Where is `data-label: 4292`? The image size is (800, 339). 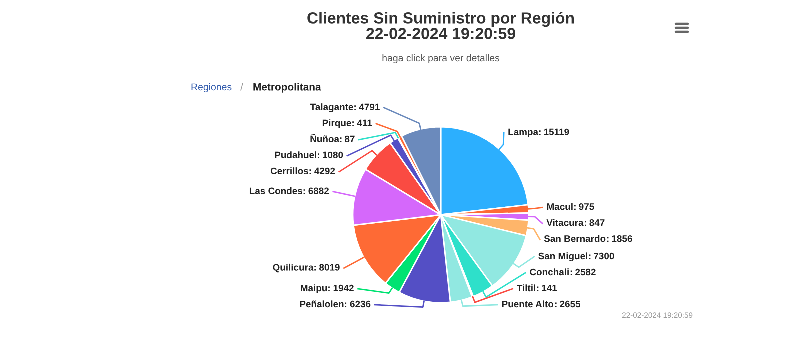 data-label: 4292 is located at coordinates (325, 171).